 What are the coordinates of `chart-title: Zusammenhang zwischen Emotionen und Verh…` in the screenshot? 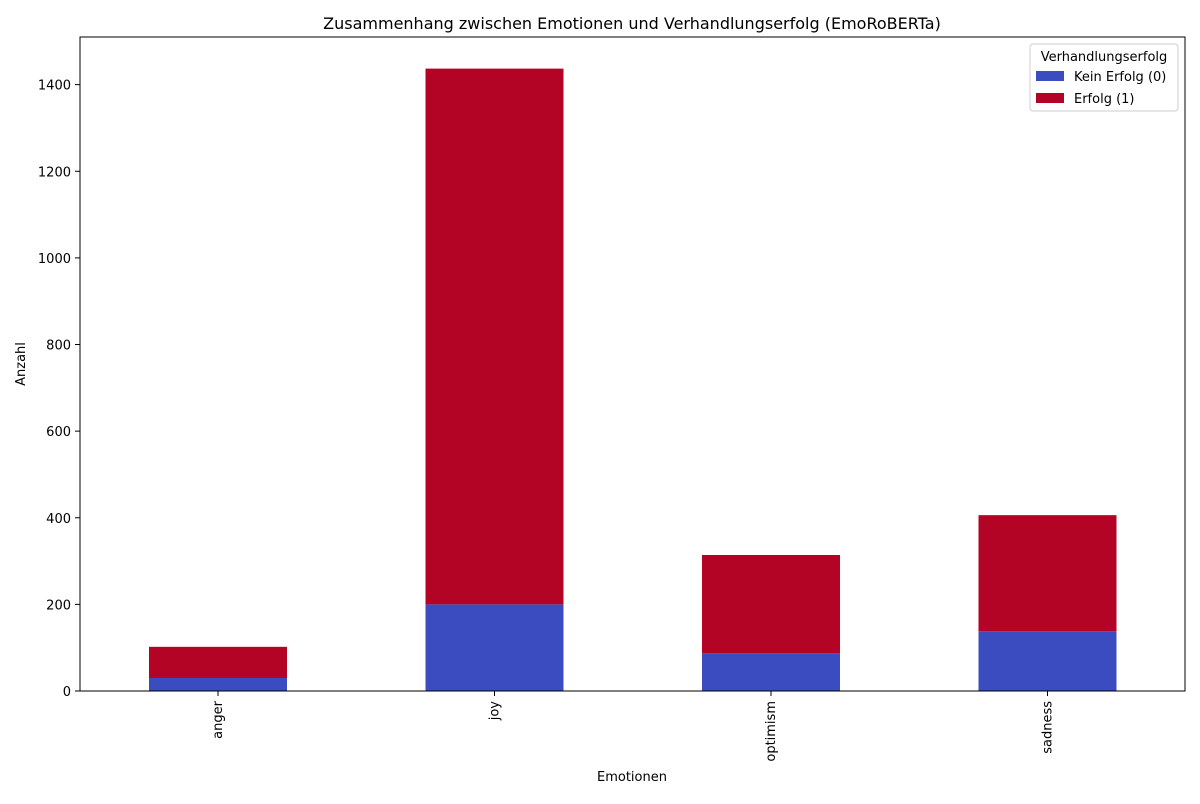 It's located at (632, 23).